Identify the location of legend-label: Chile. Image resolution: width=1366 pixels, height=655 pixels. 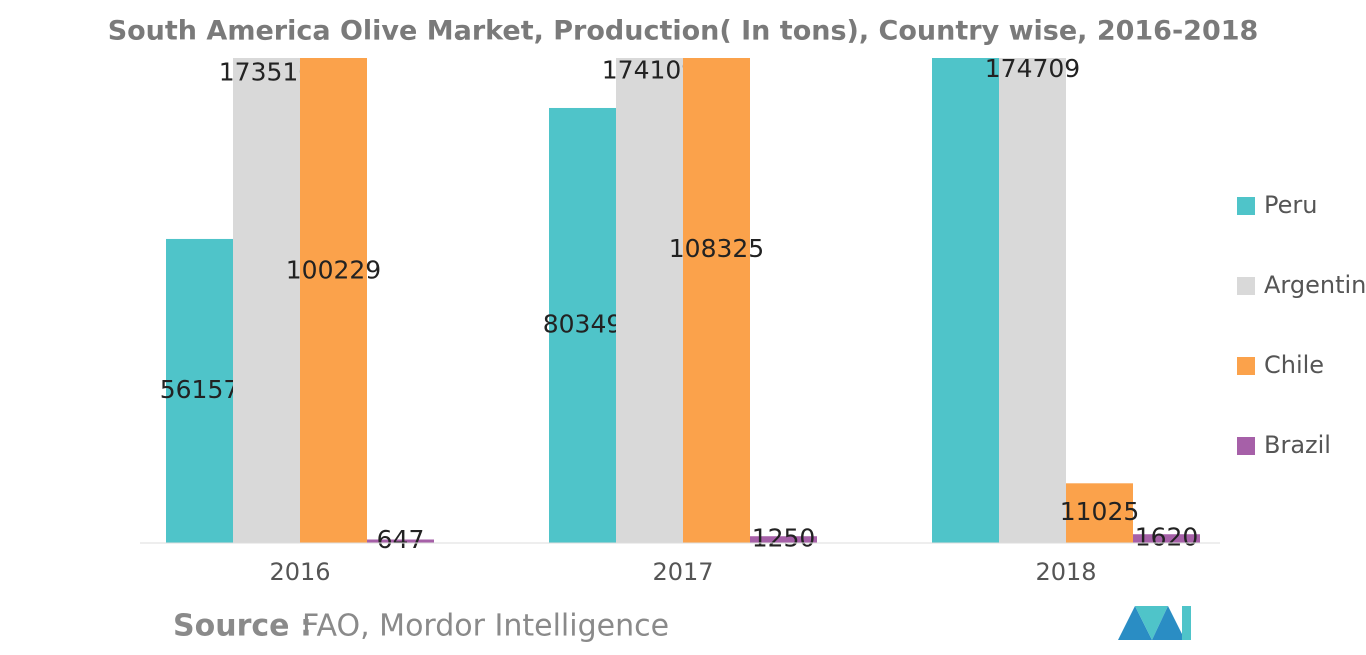
(1294, 365).